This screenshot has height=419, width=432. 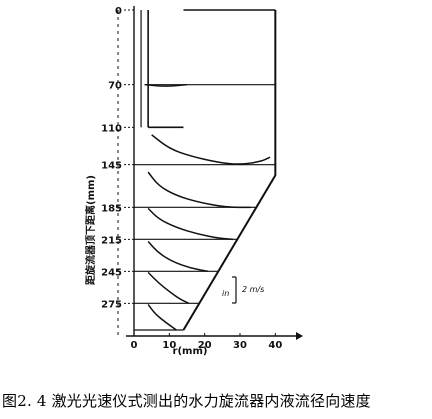 I want to click on y-tick-label: 145, so click(x=111, y=166).